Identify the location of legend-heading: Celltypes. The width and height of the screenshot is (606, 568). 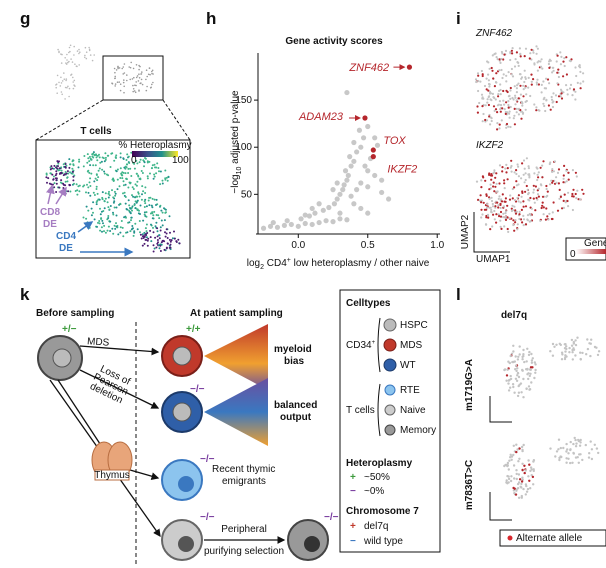
(368, 303).